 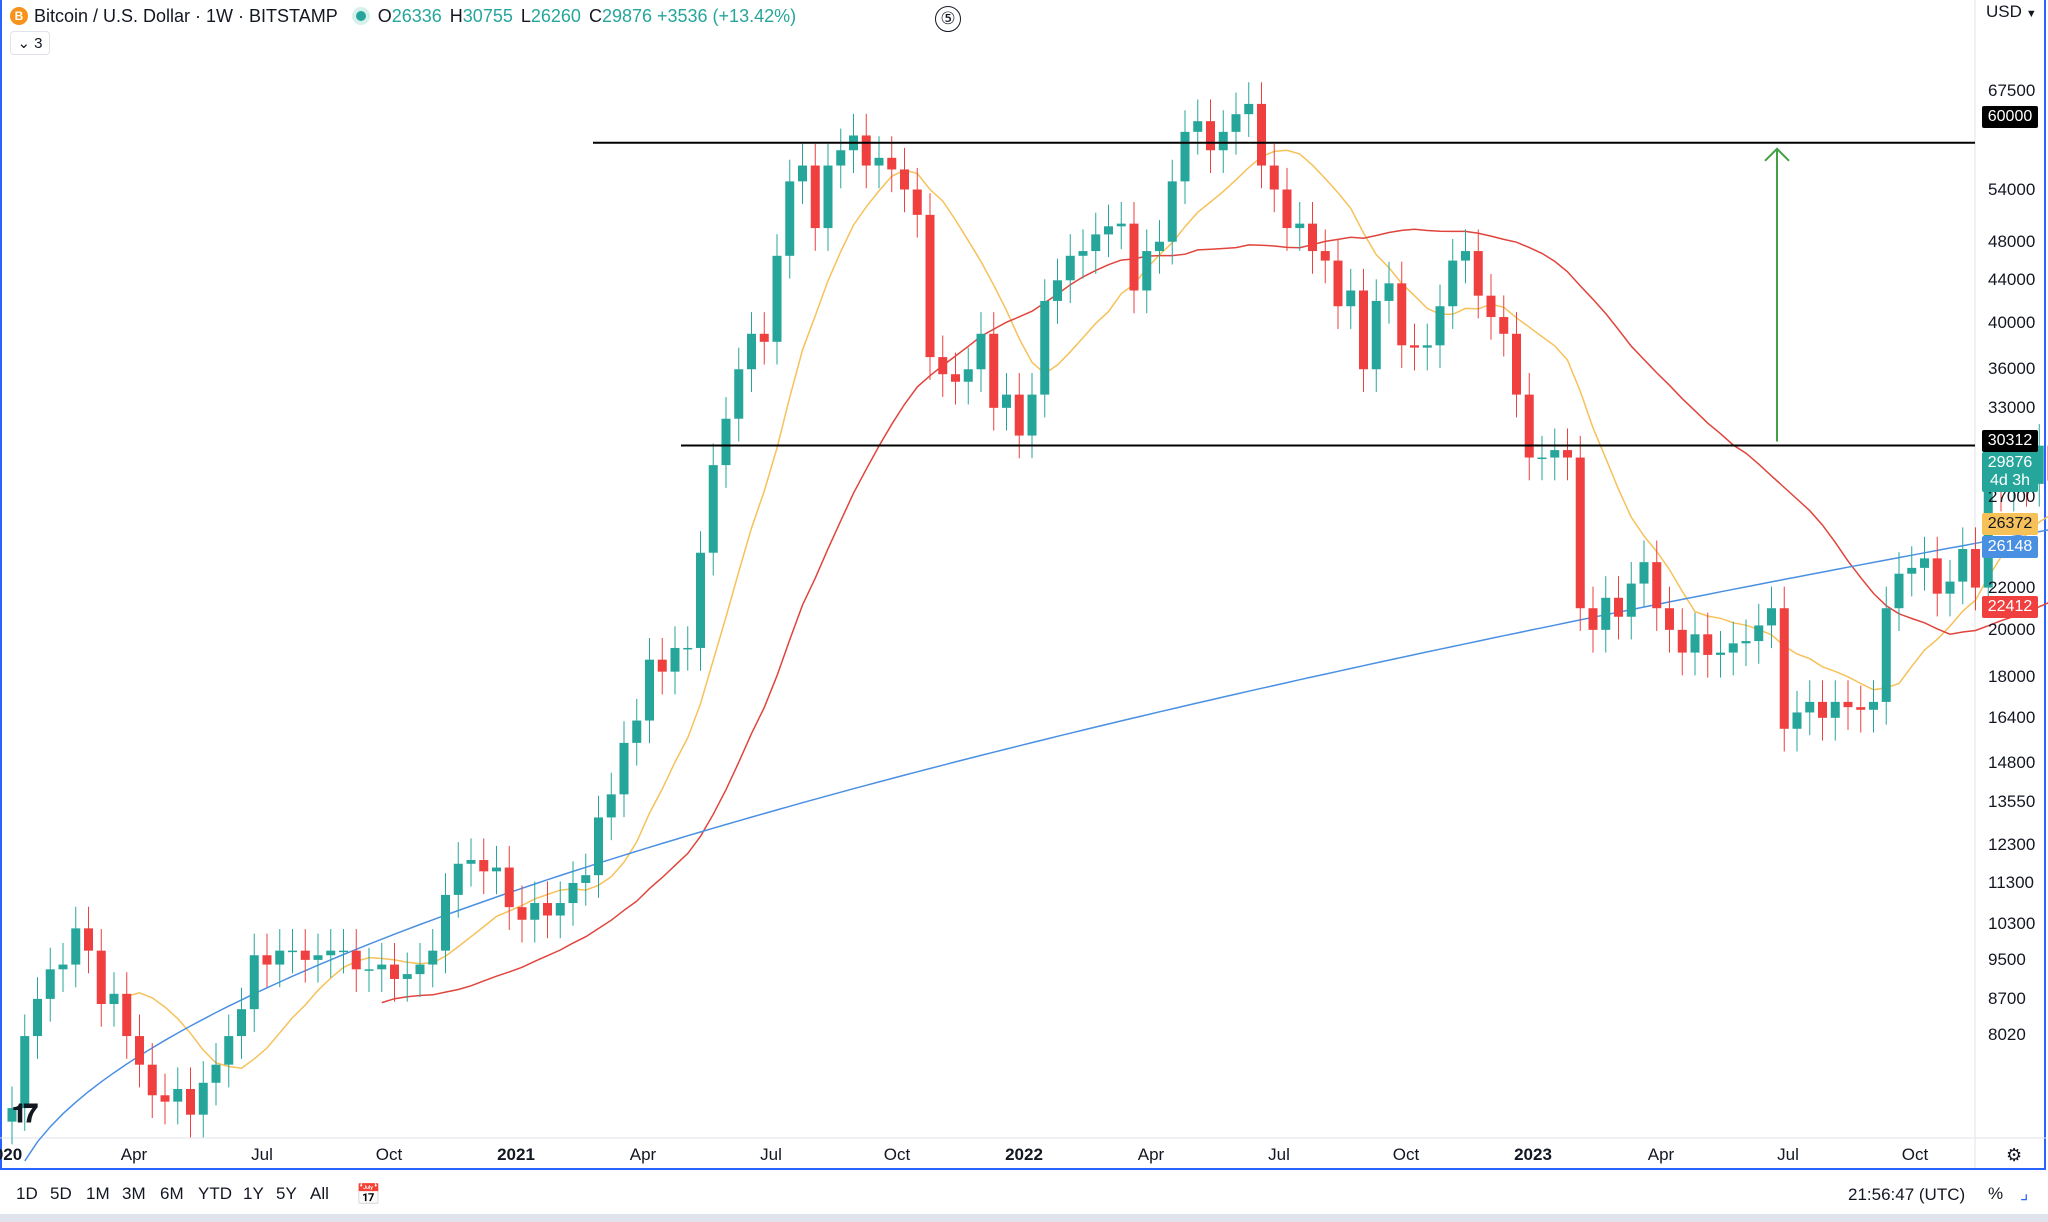 I want to click on range-button-3m: 3M, so click(x=134, y=1193).